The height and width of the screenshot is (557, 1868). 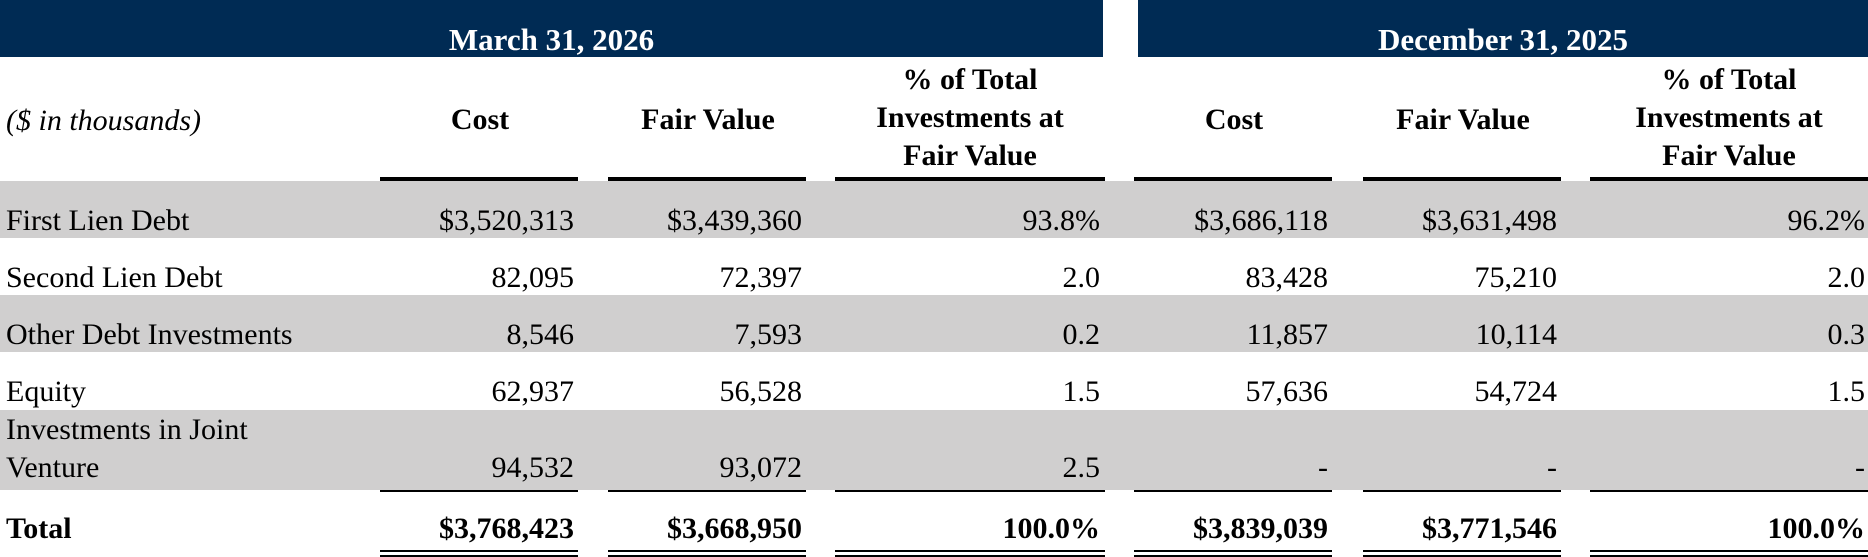 I want to click on units-label: ($ in thousands), so click(x=103, y=120).